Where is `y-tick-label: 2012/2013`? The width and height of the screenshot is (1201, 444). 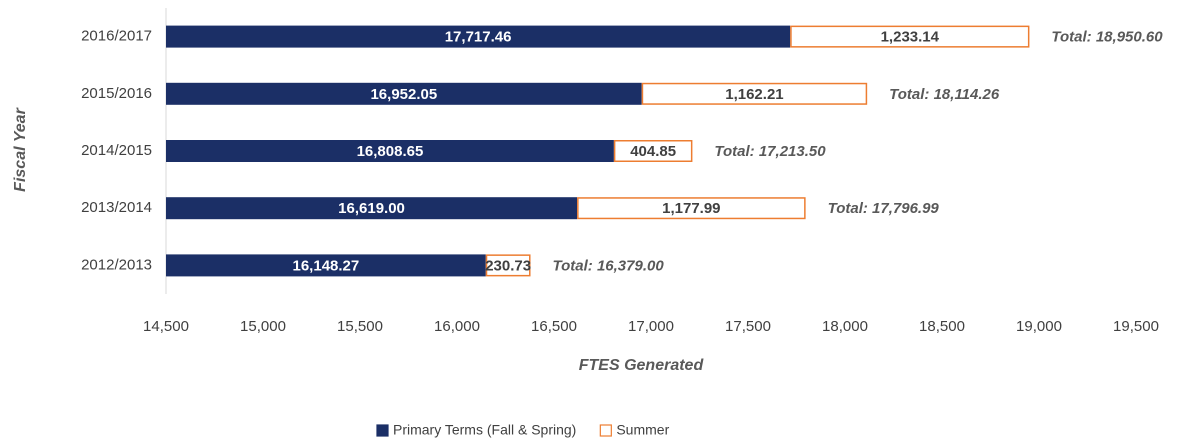 y-tick-label: 2012/2013 is located at coordinates (116, 264).